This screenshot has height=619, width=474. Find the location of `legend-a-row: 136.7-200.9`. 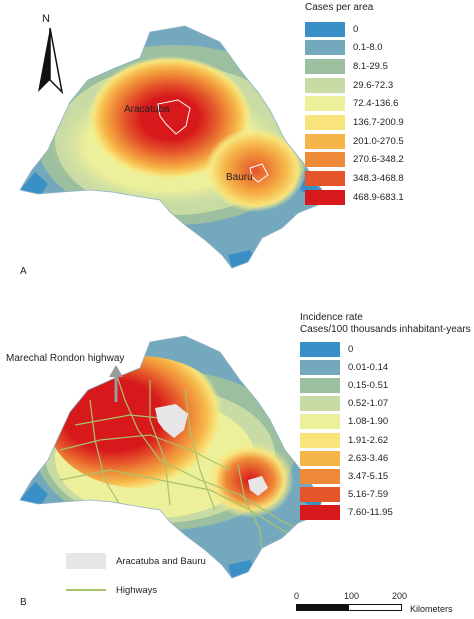

legend-a-row: 136.7-200.9 is located at coordinates (354, 123).